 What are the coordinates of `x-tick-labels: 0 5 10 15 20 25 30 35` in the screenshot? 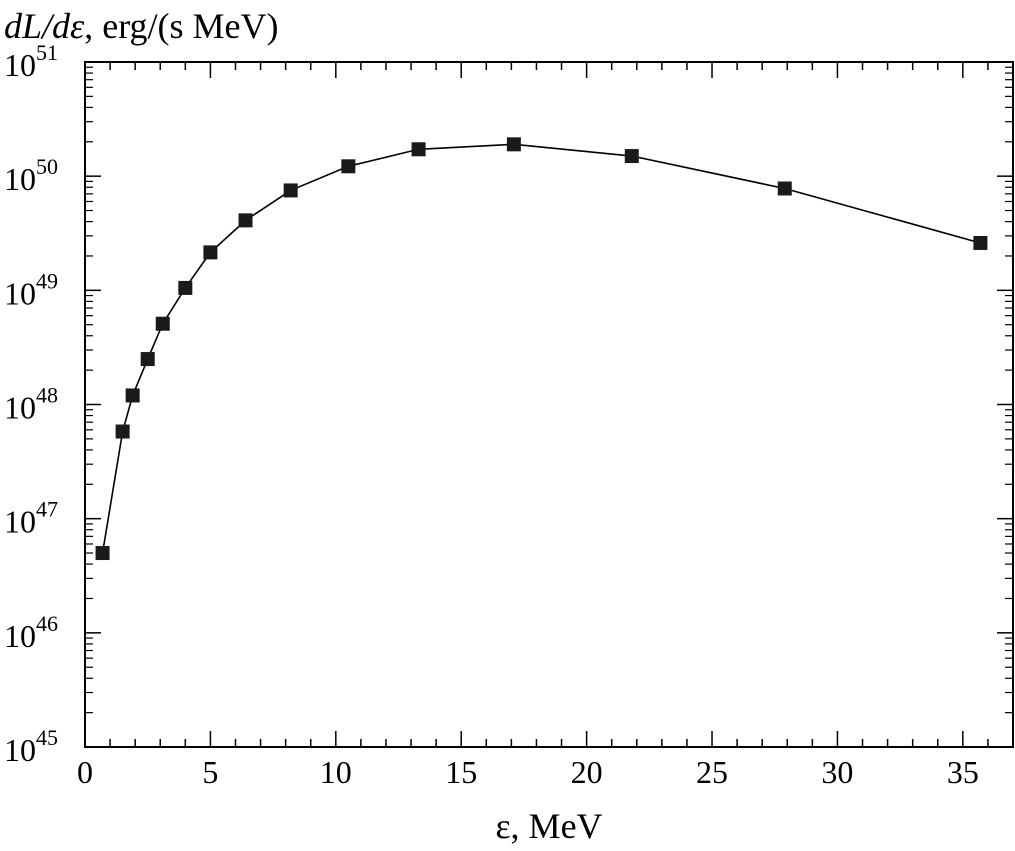 It's located at (528, 772).